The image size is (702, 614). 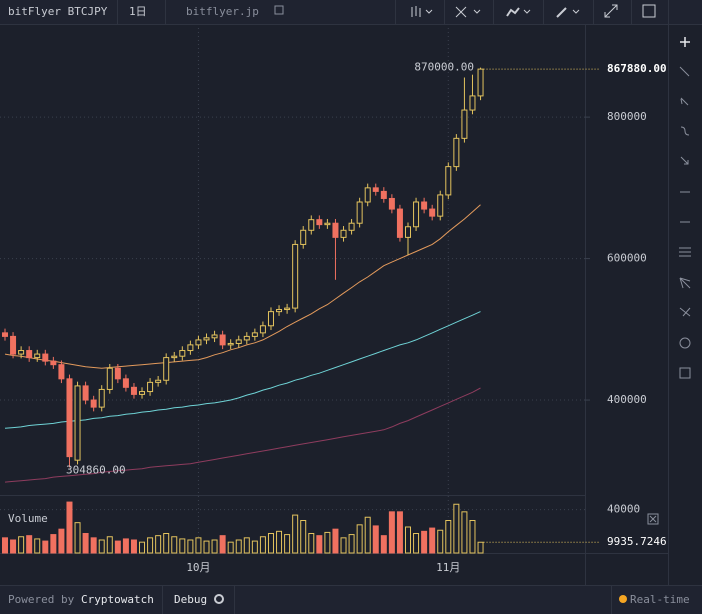 I want to click on y-tick-label: 800000, so click(x=627, y=116).